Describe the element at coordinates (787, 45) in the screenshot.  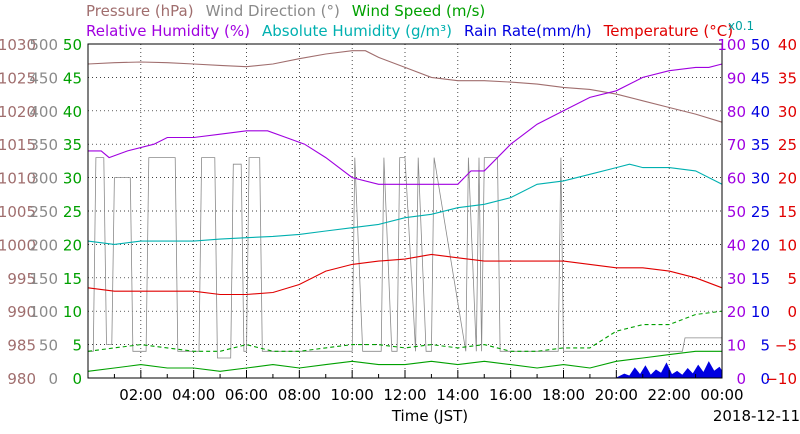
I see `right-tick-label-temperature-c: 40` at that location.